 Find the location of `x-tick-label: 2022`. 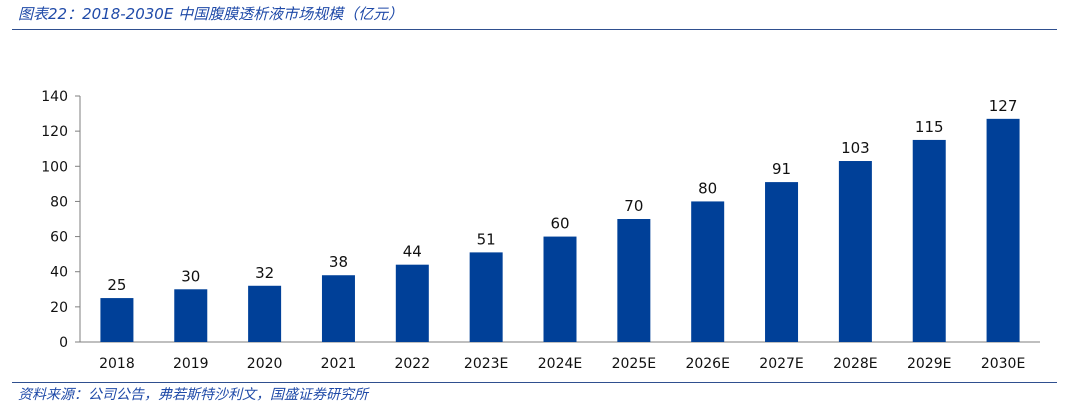

x-tick-label: 2022 is located at coordinates (412, 364).